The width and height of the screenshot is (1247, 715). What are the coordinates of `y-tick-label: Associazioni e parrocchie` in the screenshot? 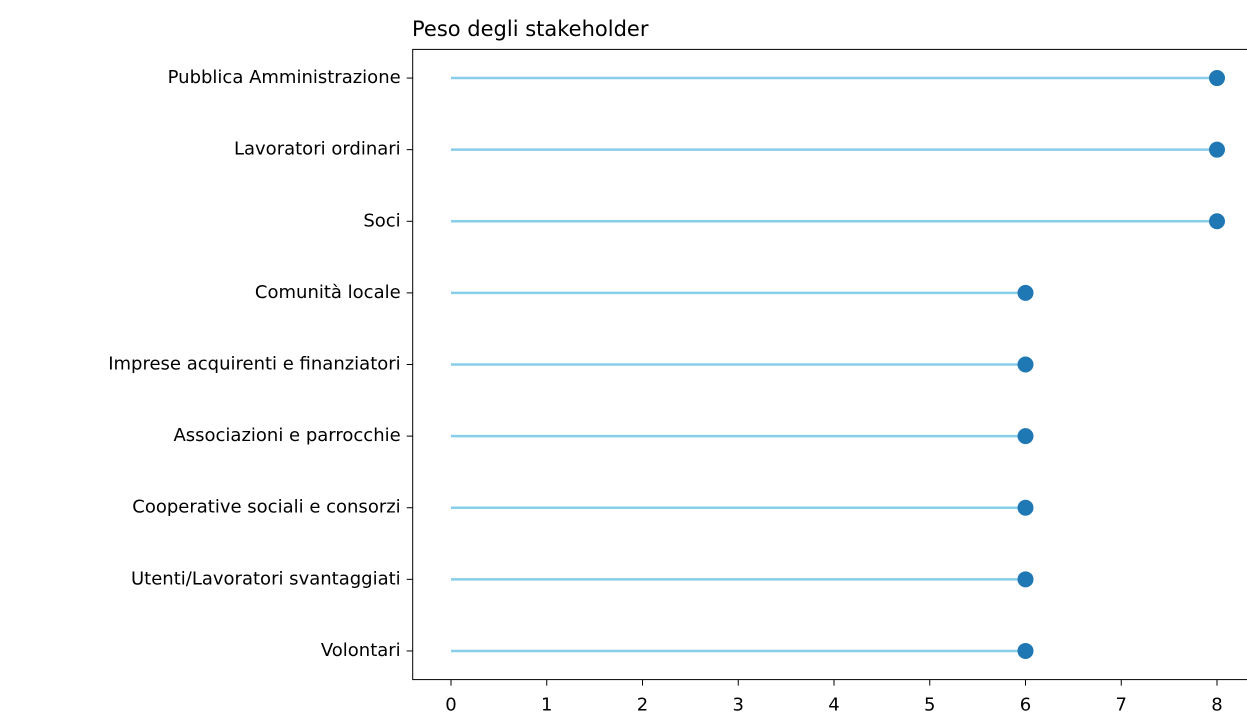 It's located at (286, 435).